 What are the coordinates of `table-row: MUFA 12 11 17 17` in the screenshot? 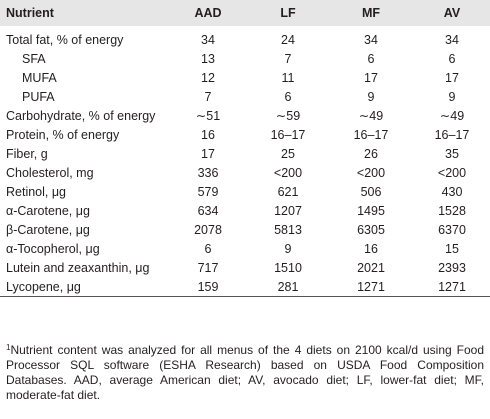 It's located at (245, 77).